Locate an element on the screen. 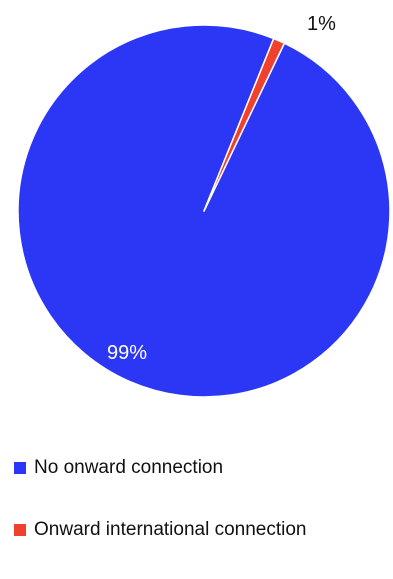 The width and height of the screenshot is (393, 579). legend-label: Onward international connection is located at coordinates (170, 529).